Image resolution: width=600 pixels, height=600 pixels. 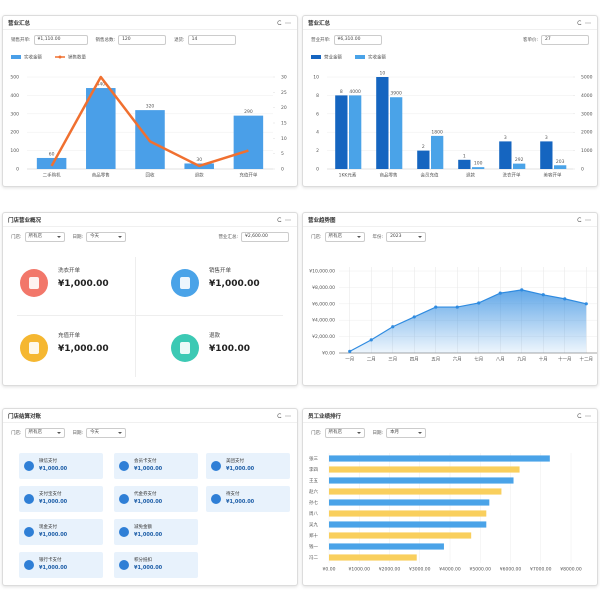 I want to click on filter-select: 27, so click(x=565, y=40).